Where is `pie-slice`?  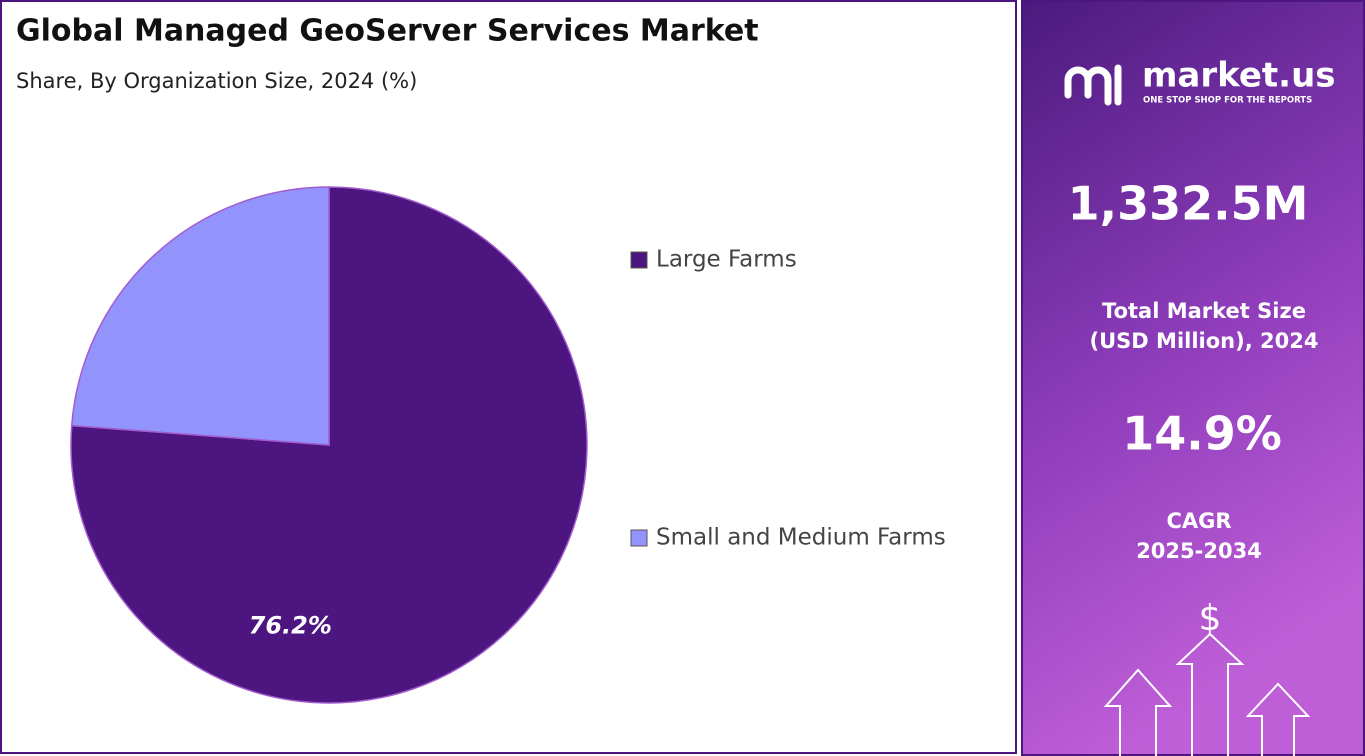
pie-slice is located at coordinates (200, 316).